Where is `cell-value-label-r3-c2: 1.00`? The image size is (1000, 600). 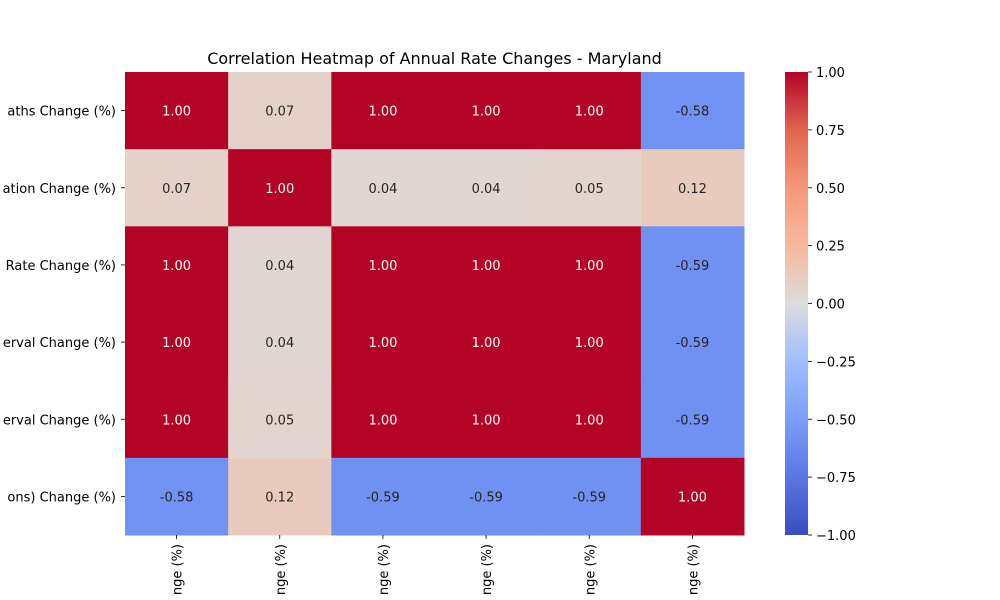
cell-value-label-r3-c2: 1.00 is located at coordinates (382, 343).